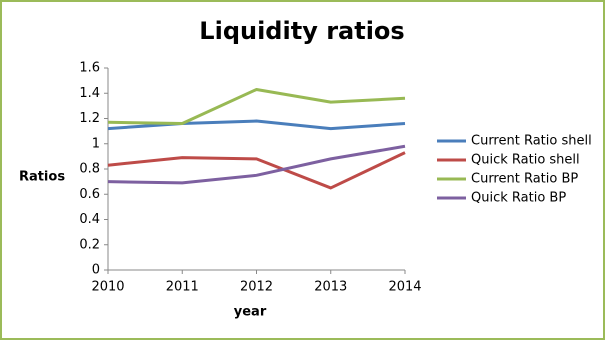 The height and width of the screenshot is (340, 605). Describe the element at coordinates (42, 177) in the screenshot. I see `y-axis-title: Ratios` at that location.